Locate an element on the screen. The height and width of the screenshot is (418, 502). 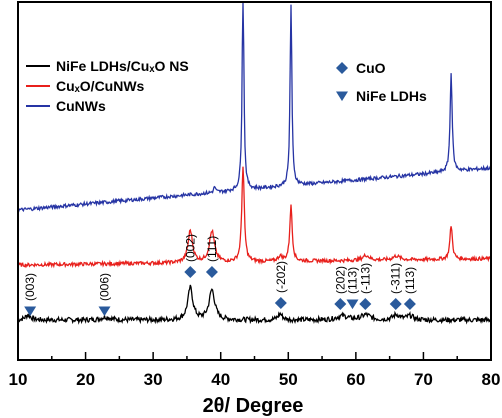
peak-index-label: (-202) is located at coordinates (281, 277).